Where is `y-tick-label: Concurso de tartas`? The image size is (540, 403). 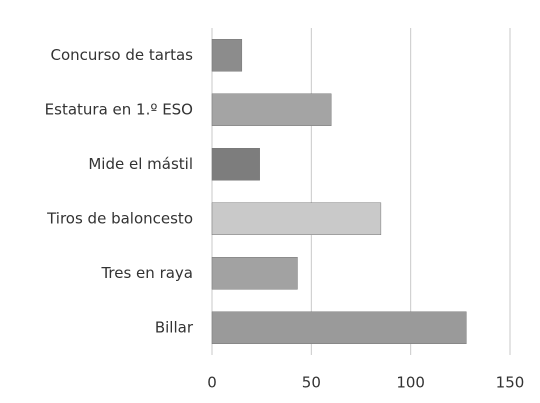 y-tick-label: Concurso de tartas is located at coordinates (122, 55).